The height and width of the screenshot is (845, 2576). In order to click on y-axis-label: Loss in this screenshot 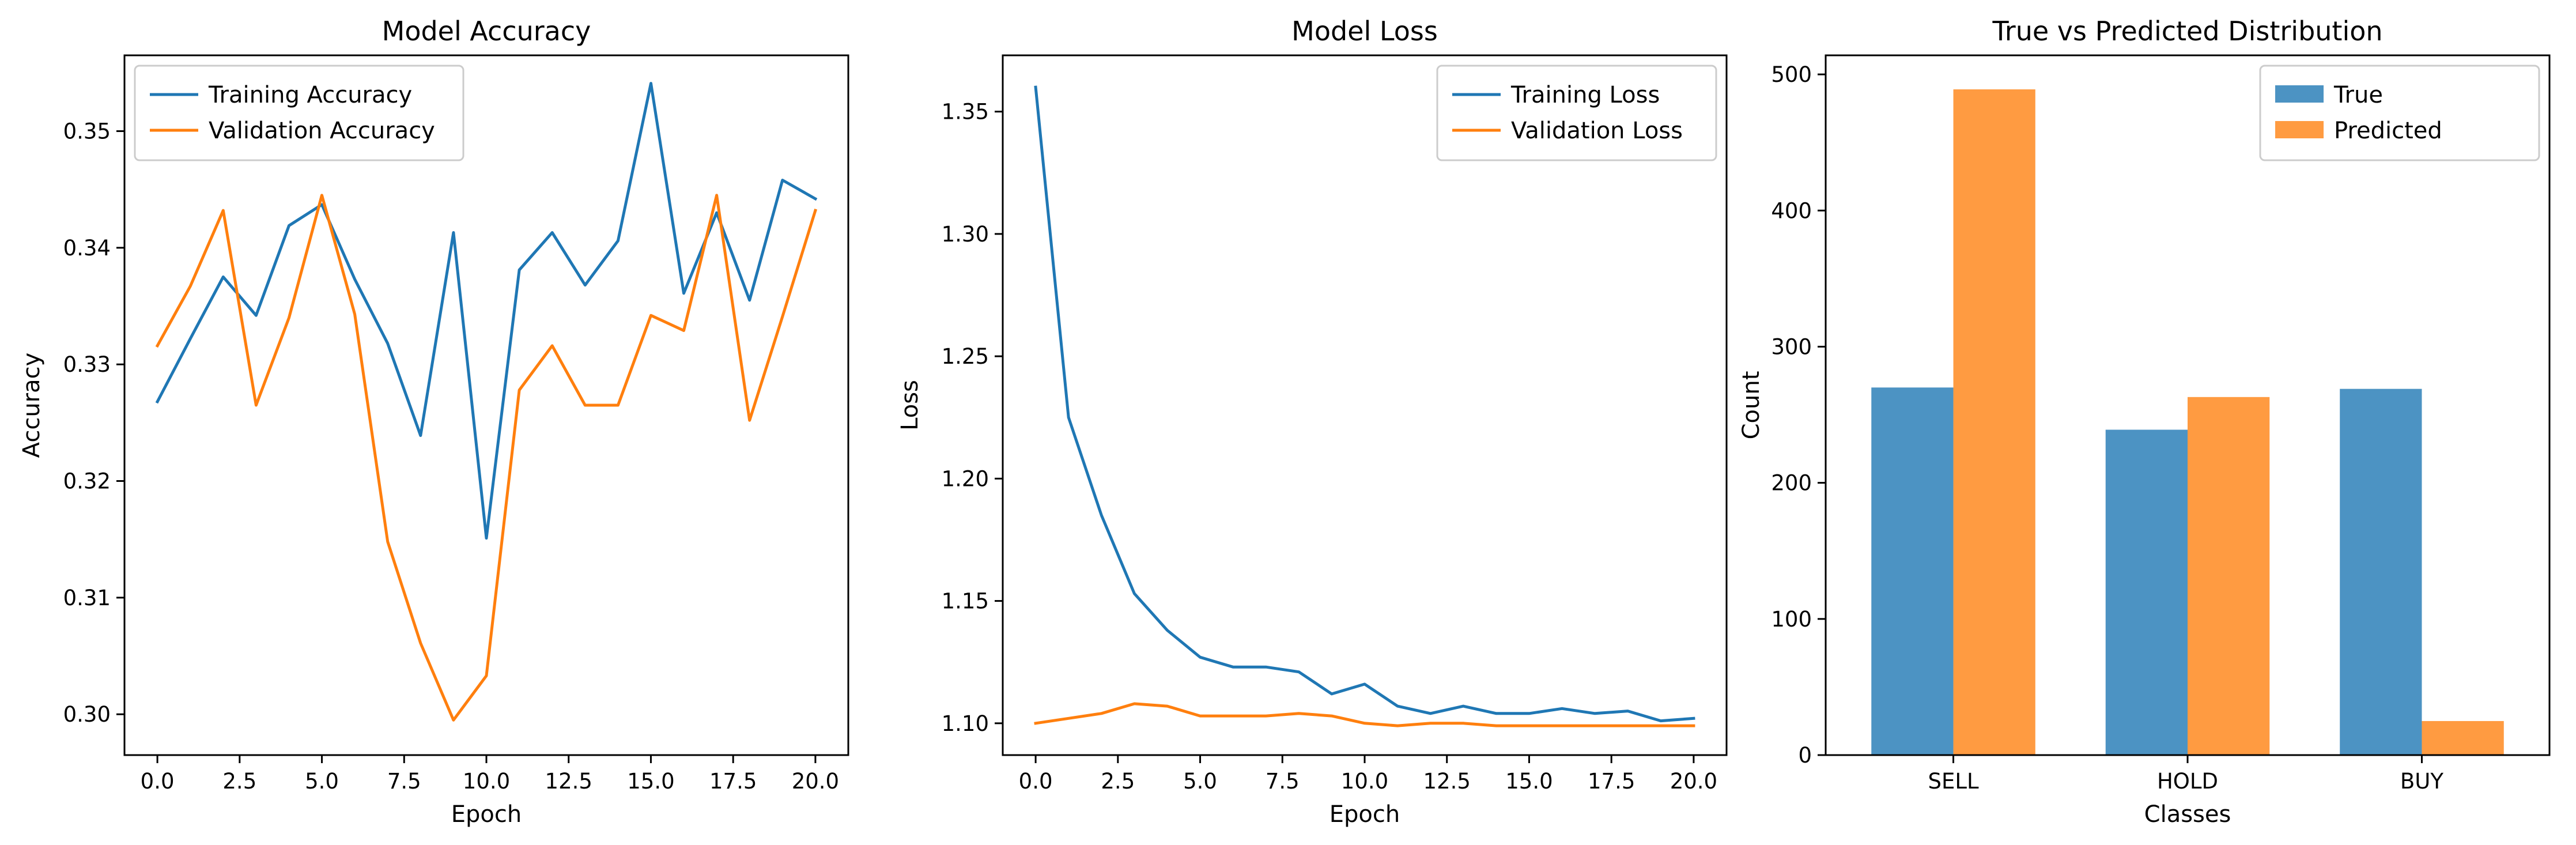, I will do `click(910, 406)`.